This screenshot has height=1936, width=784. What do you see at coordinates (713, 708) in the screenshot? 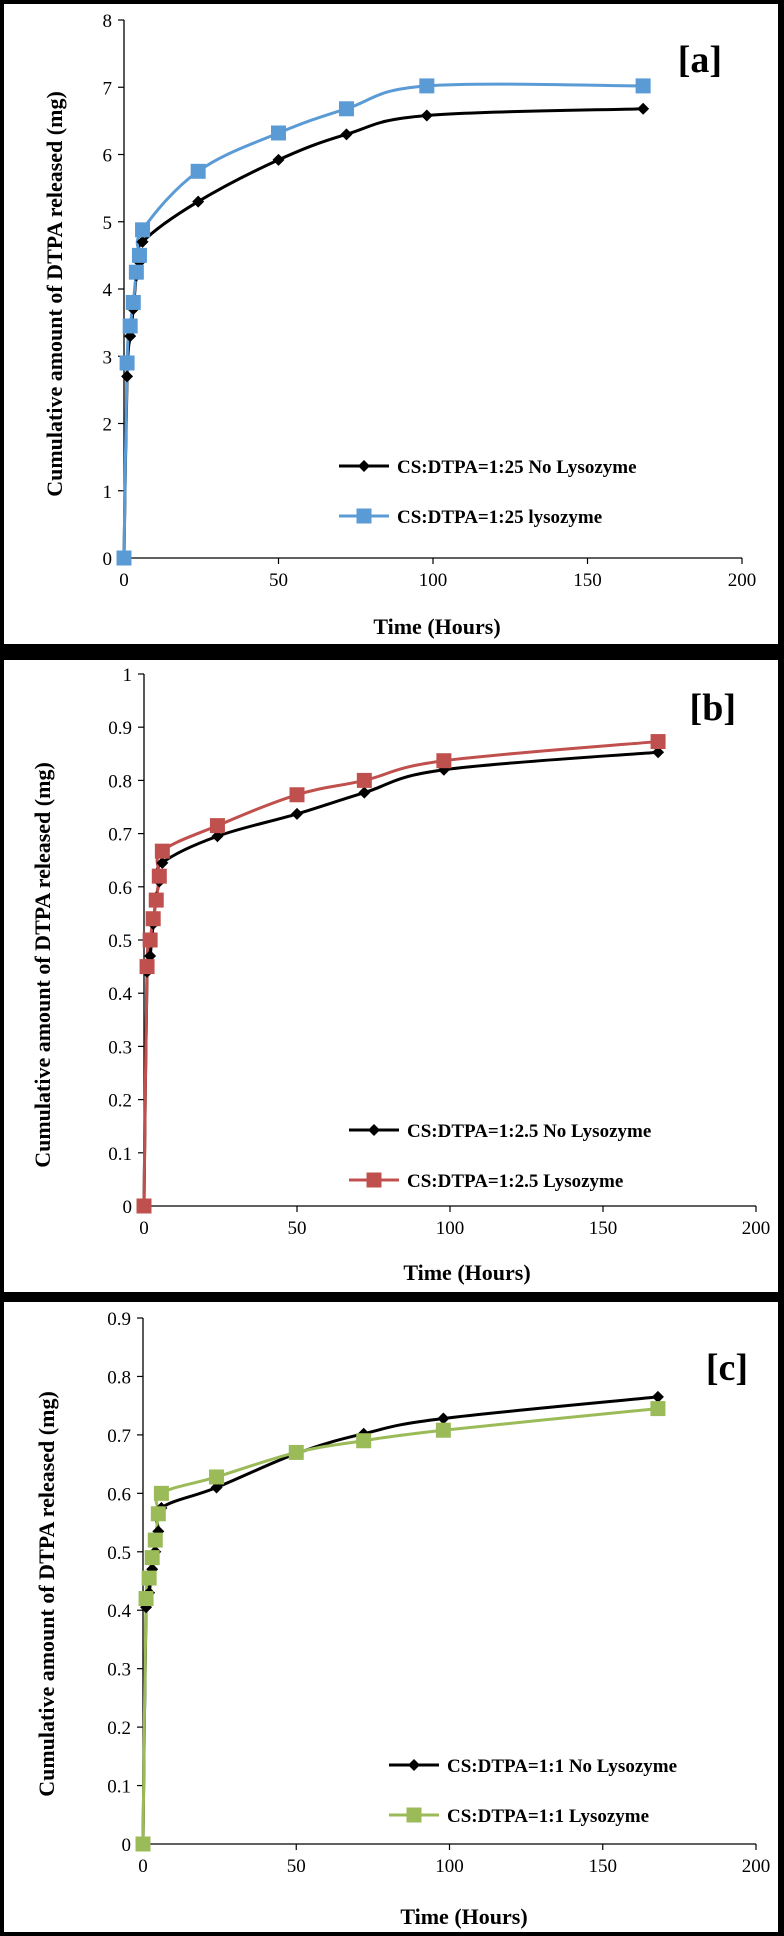
I see `panel-label: [b]` at bounding box center [713, 708].